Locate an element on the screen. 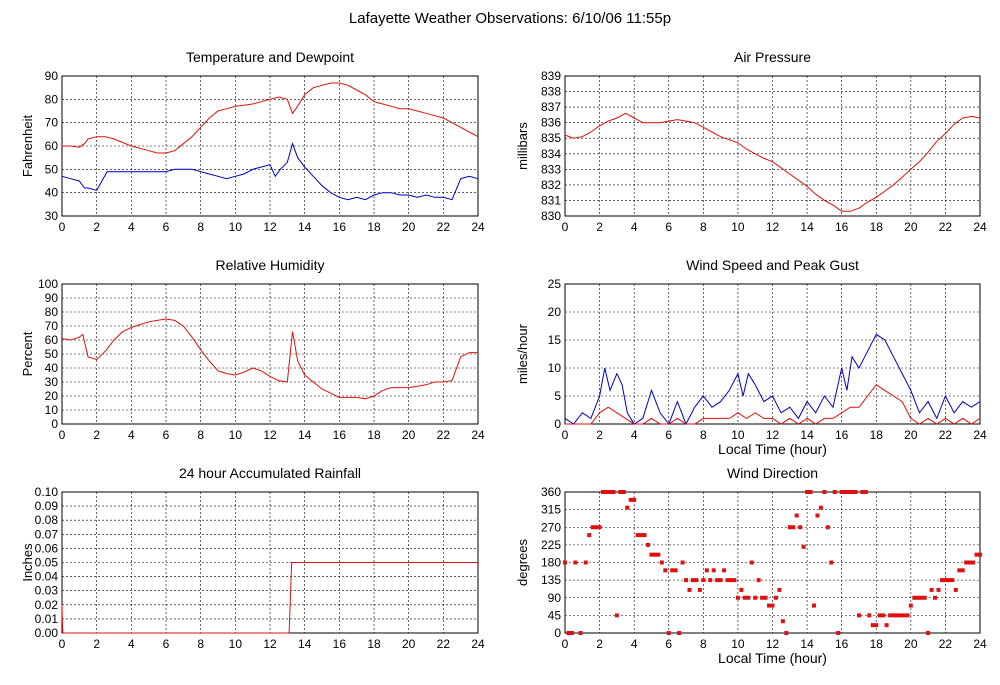  chart-title: Relative Humidity is located at coordinates (270, 265).